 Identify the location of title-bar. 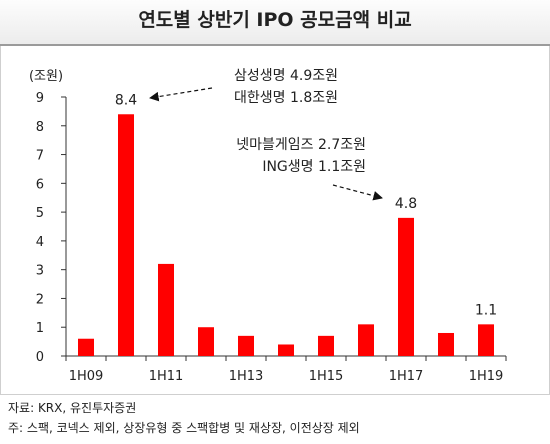
(275, 23).